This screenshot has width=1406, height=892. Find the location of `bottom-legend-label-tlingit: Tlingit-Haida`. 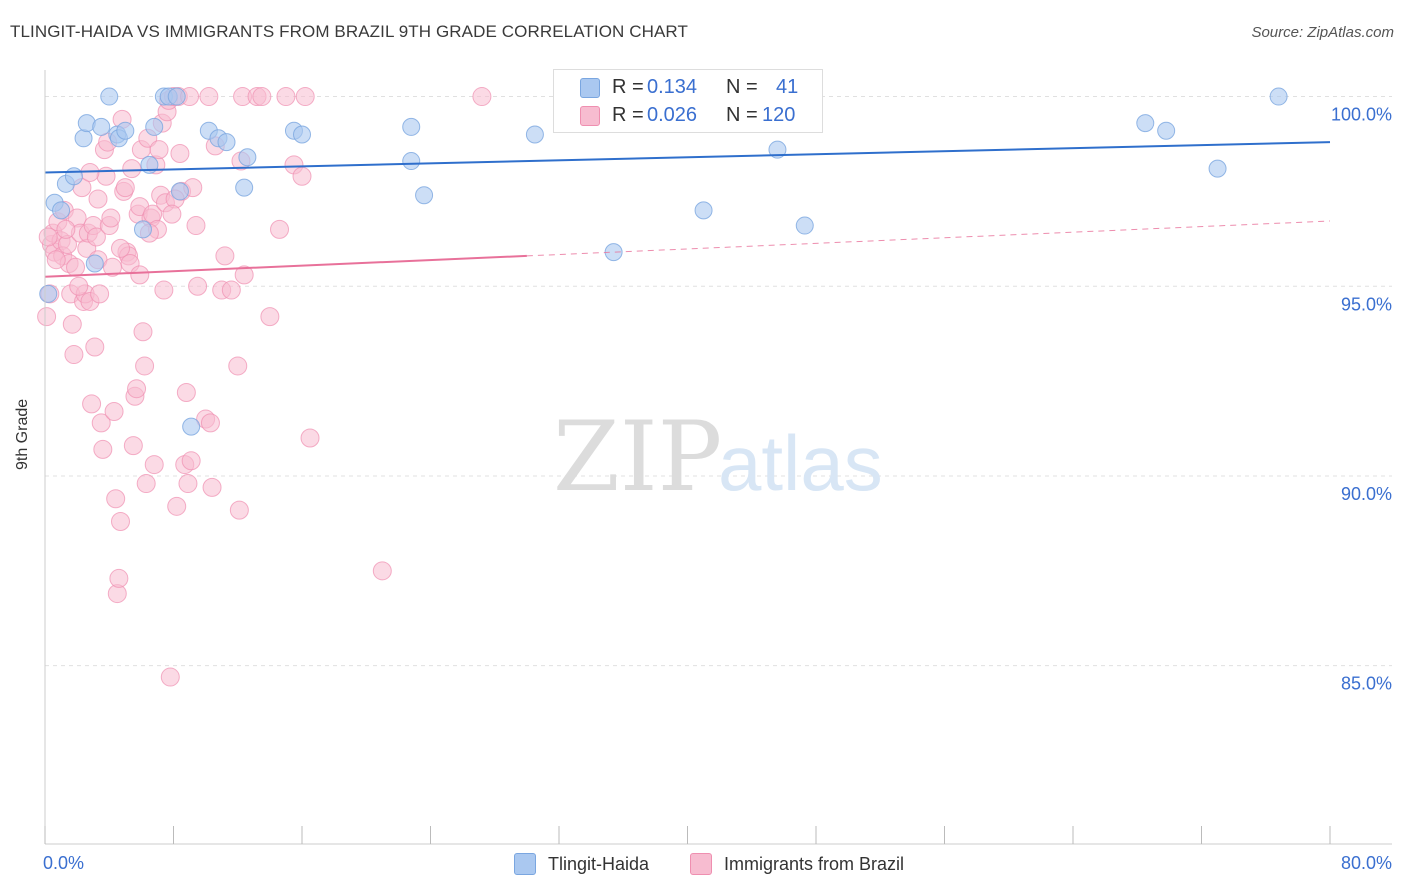

bottom-legend-label-tlingit: Tlingit-Haida is located at coordinates (599, 863).